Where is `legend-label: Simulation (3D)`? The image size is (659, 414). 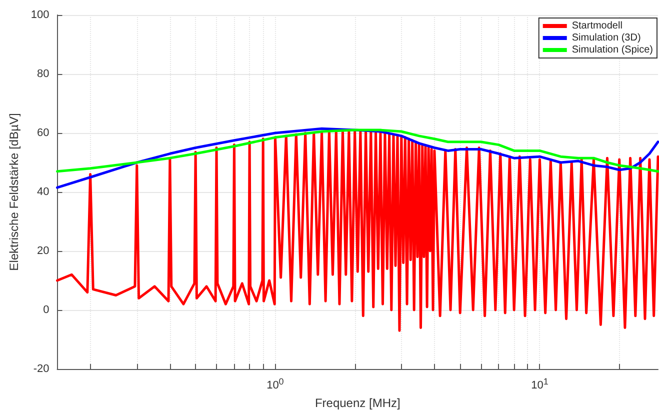
legend-label: Simulation (3D) is located at coordinates (606, 38).